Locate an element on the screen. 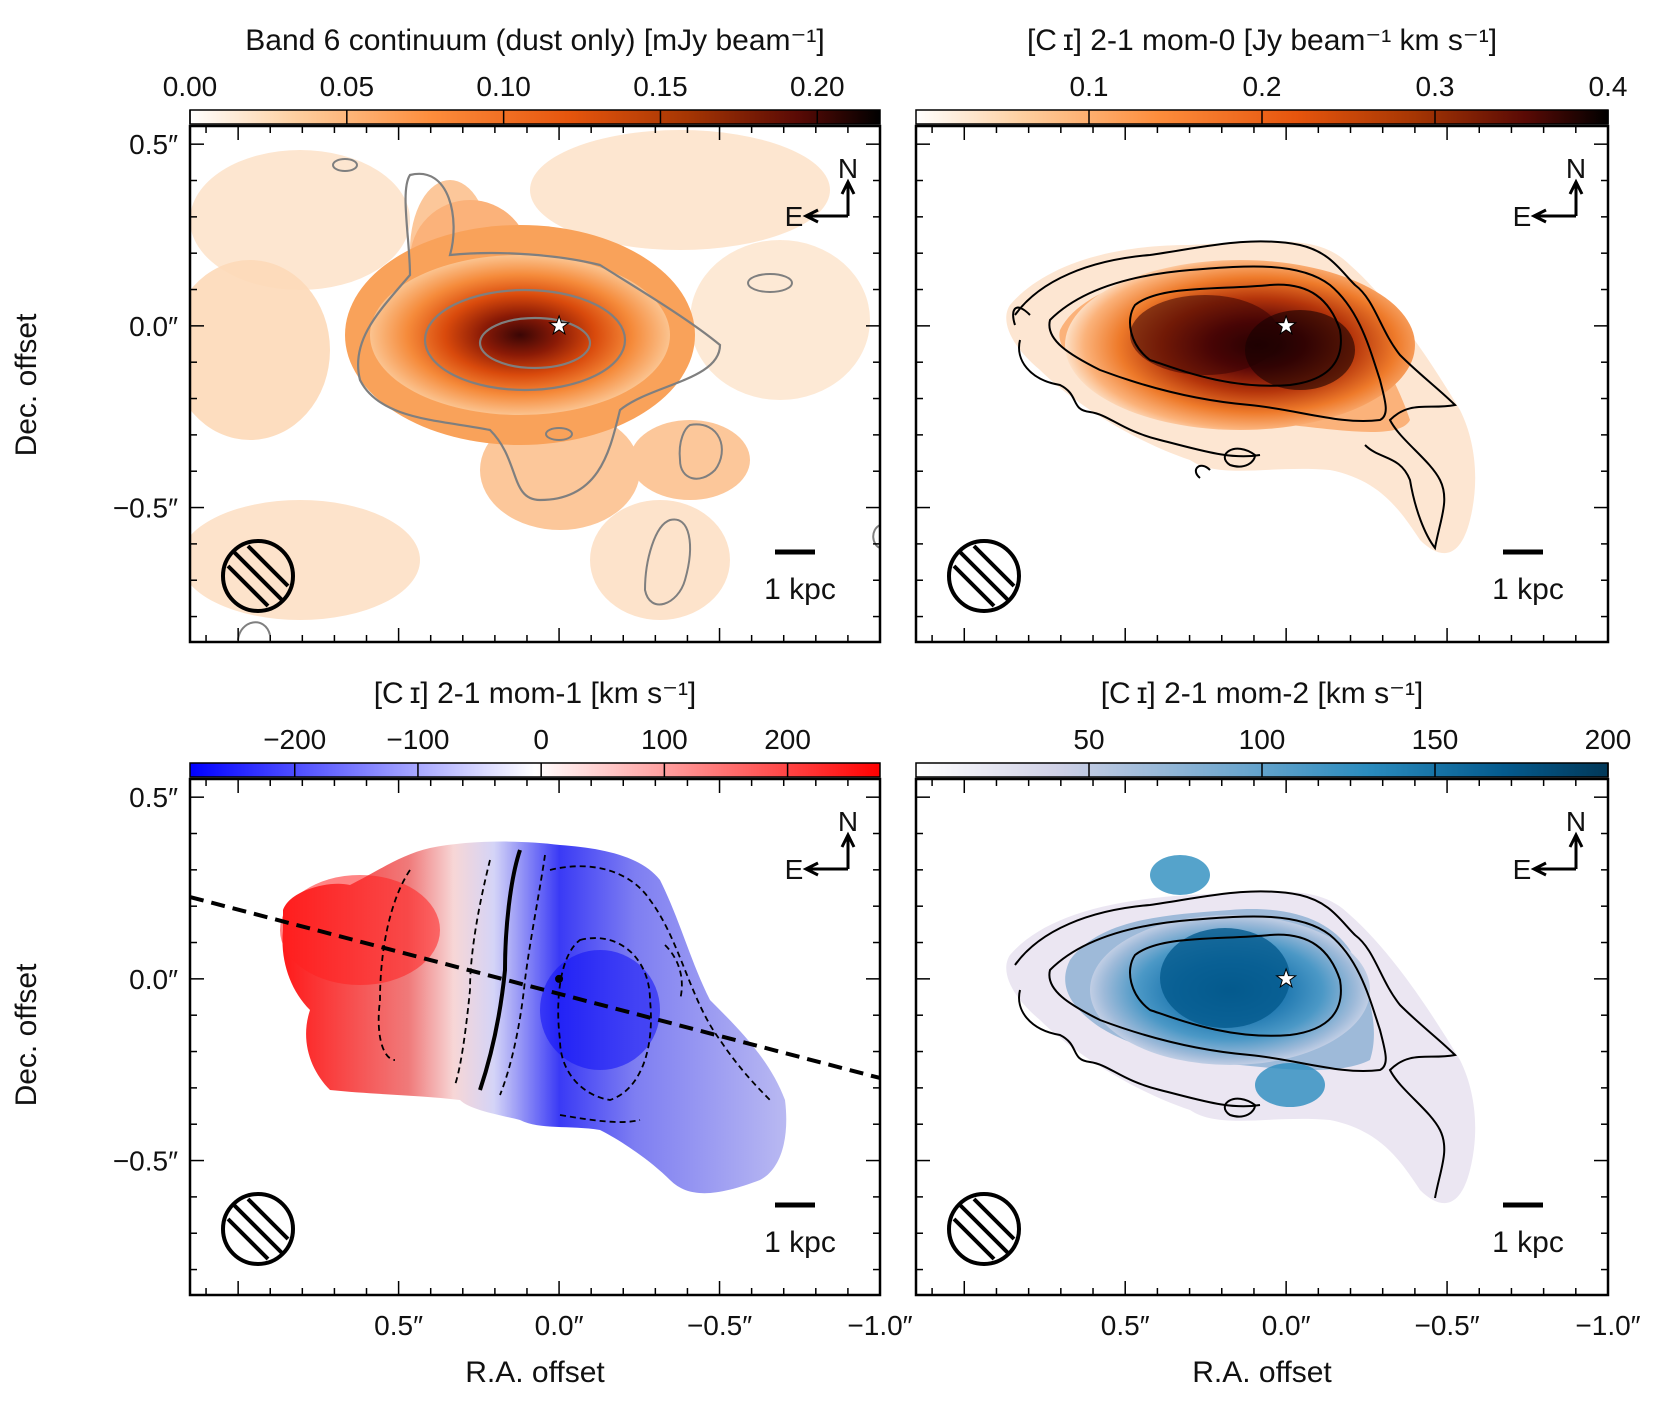 Image resolution: width=1662 pixels, height=1411 pixels. colorbar-tick-label: 0.00 is located at coordinates (190, 86).